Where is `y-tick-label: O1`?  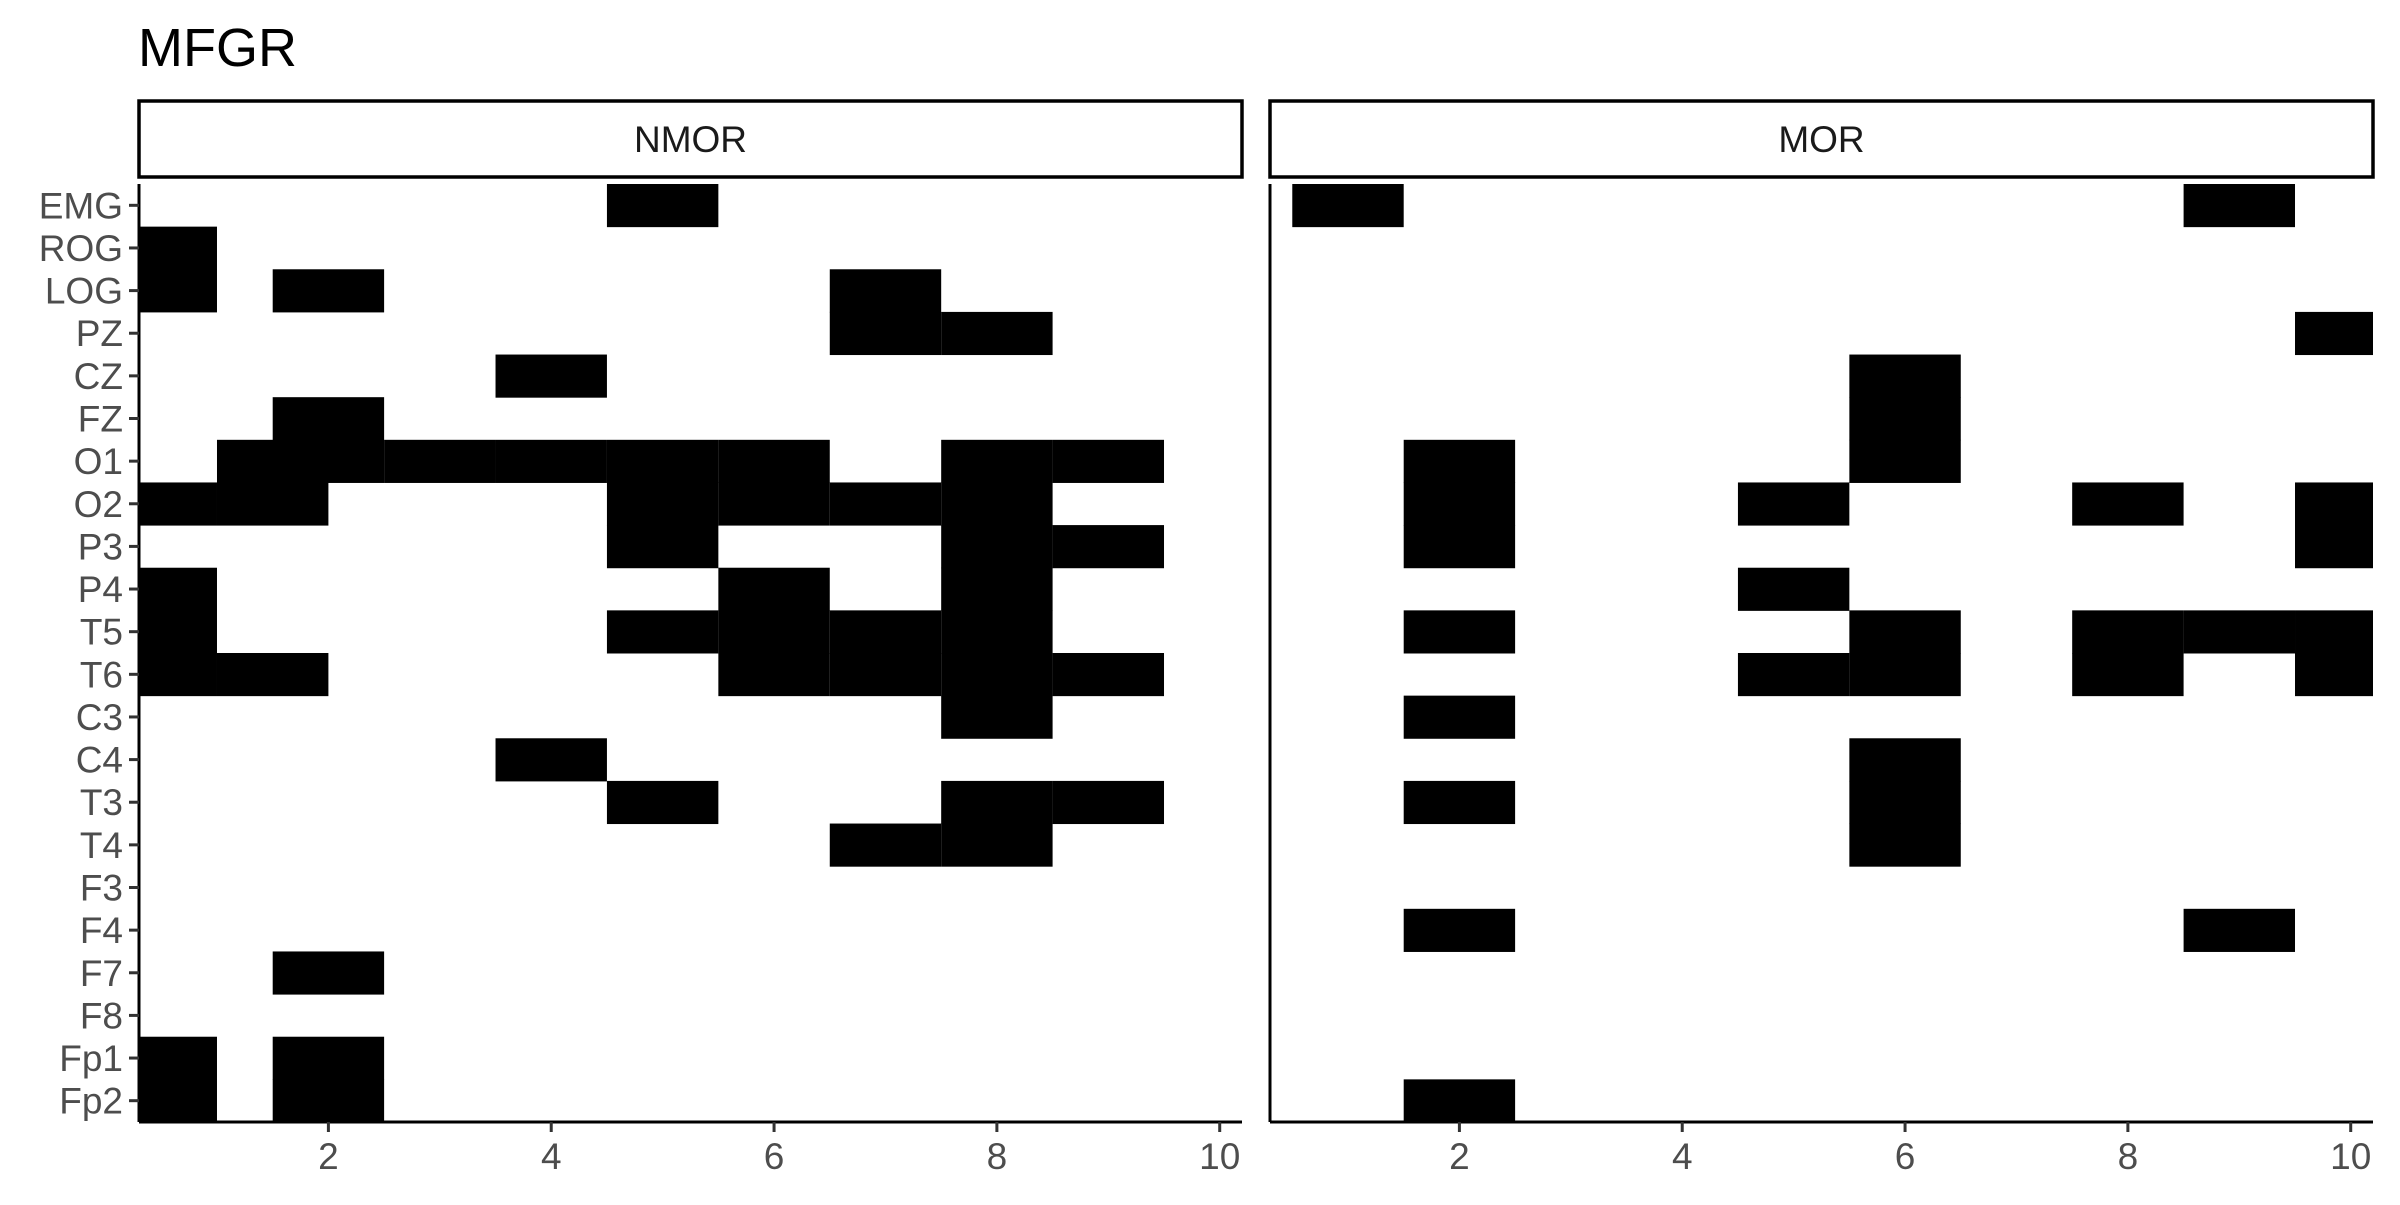
y-tick-label: O1 is located at coordinates (98, 461).